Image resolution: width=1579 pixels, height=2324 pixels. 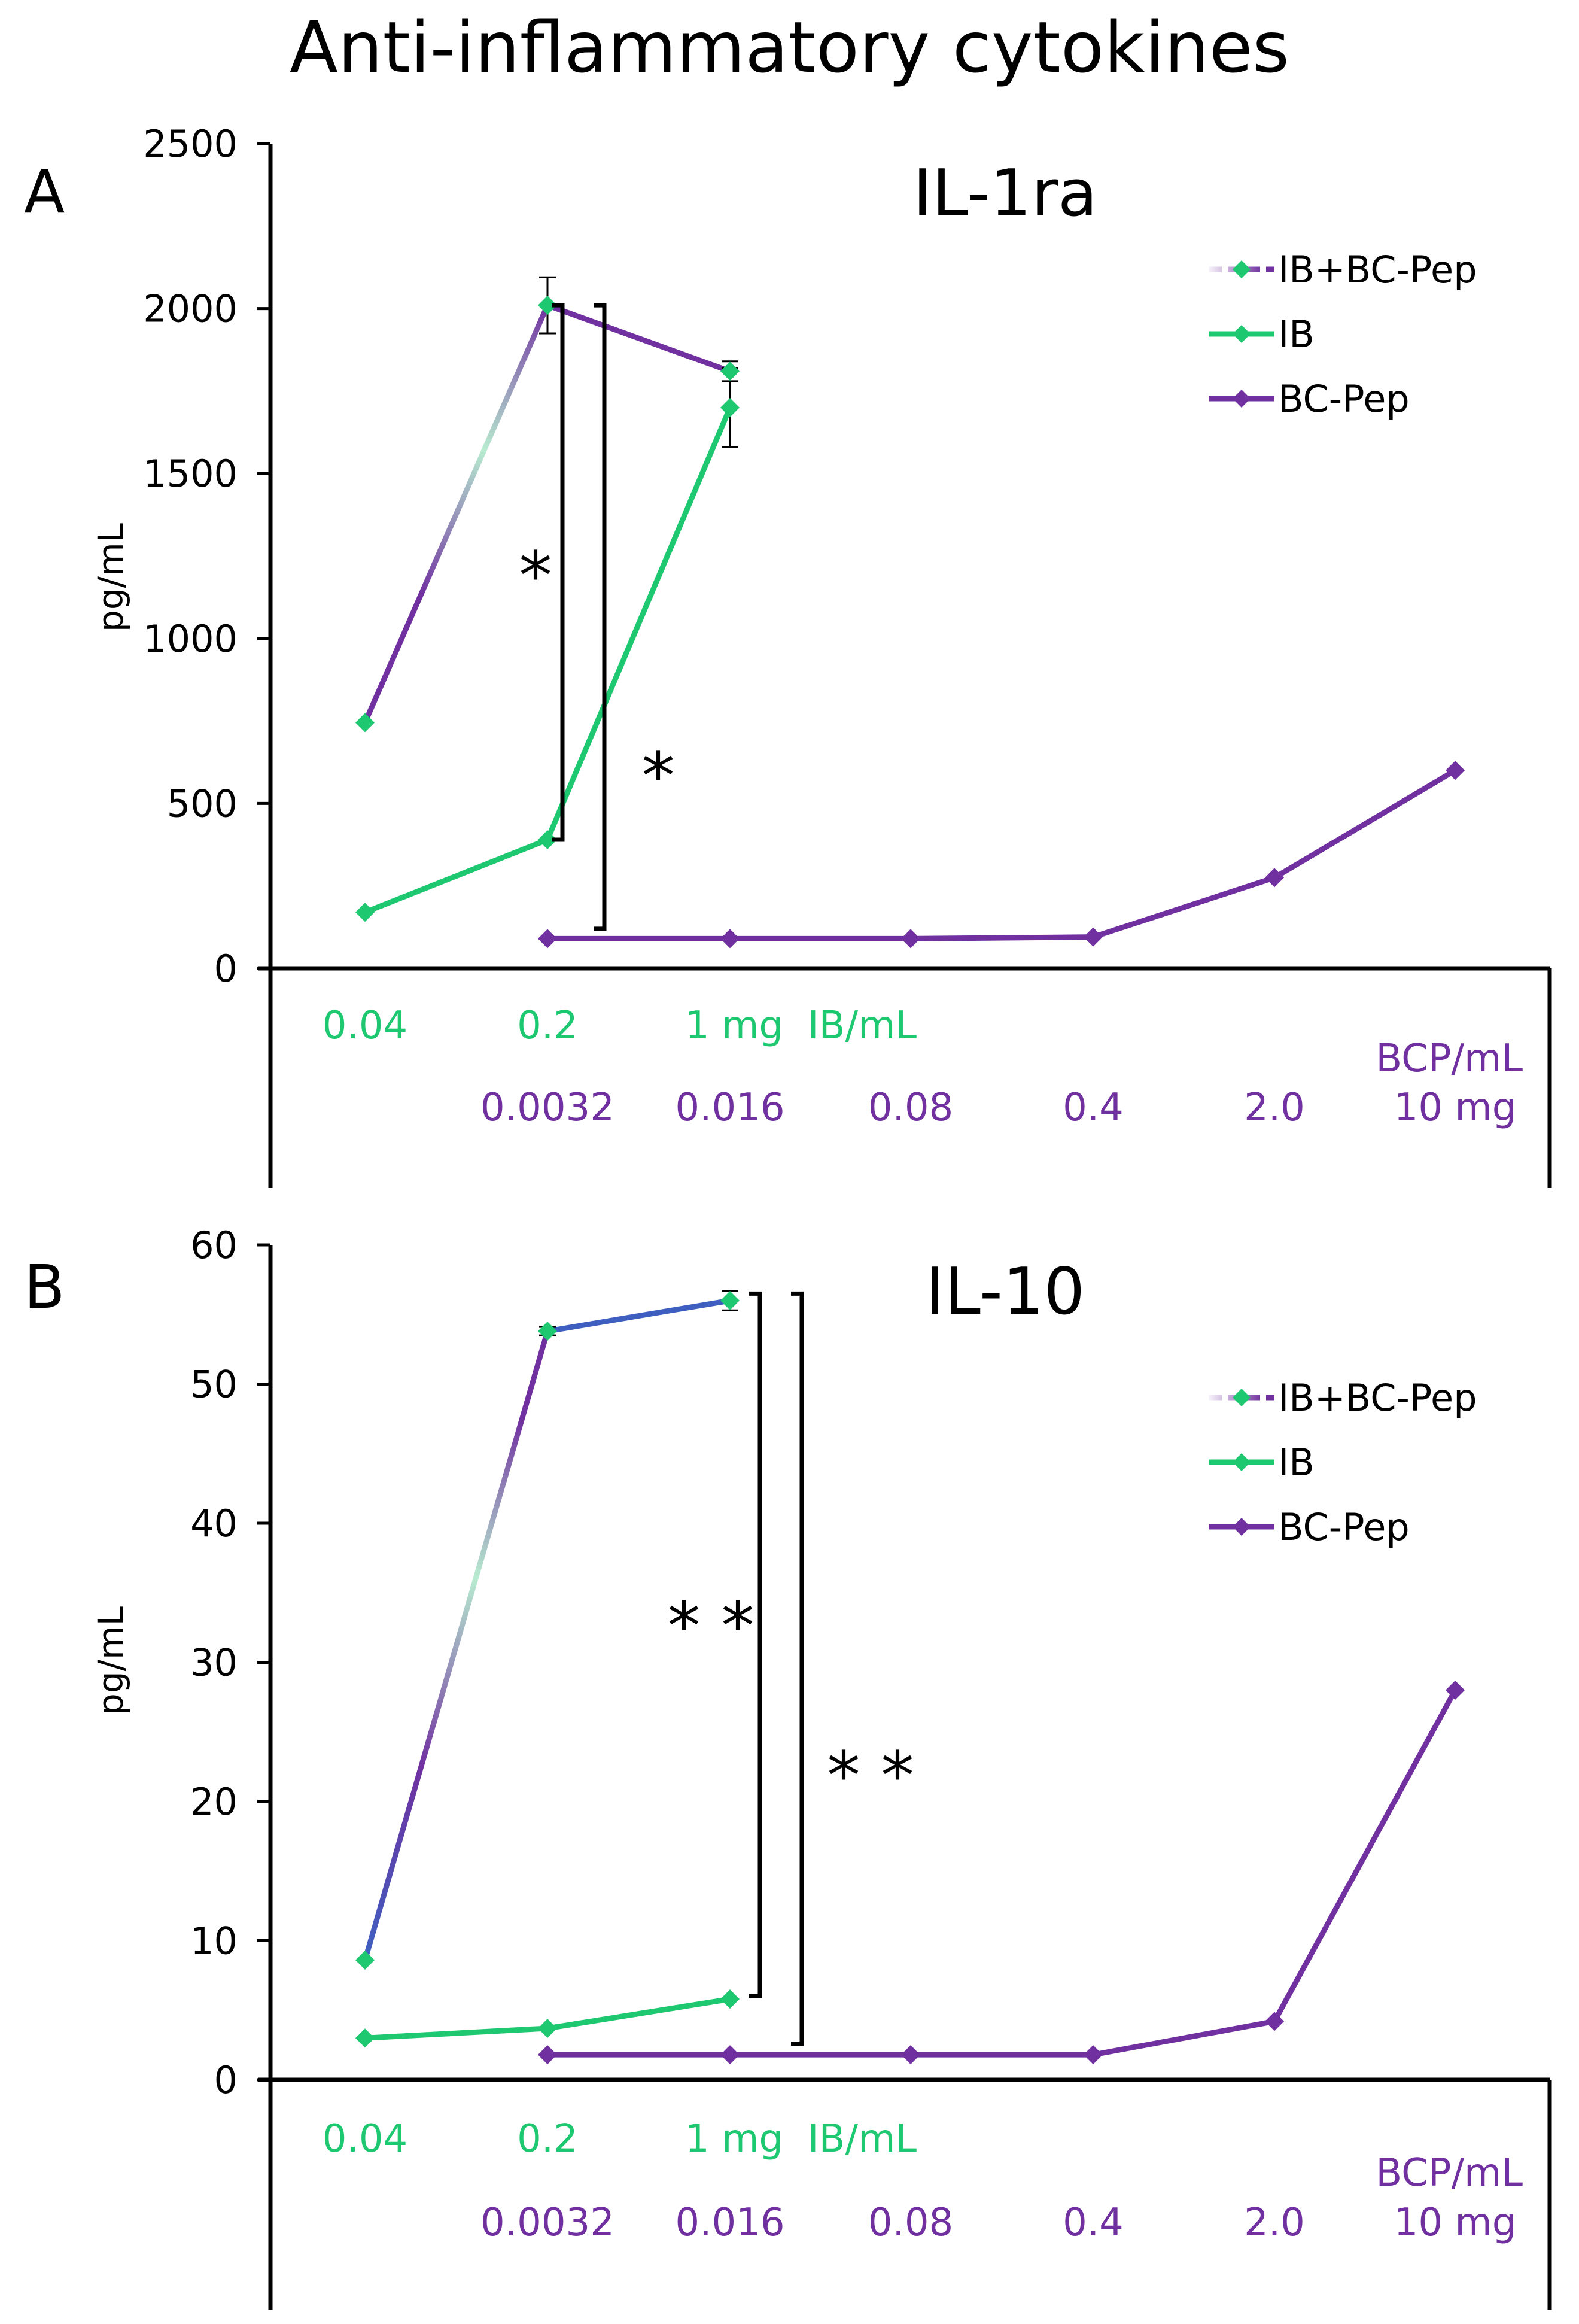 What do you see at coordinates (190, 639) in the screenshot?
I see `y-tick-label: 1000` at bounding box center [190, 639].